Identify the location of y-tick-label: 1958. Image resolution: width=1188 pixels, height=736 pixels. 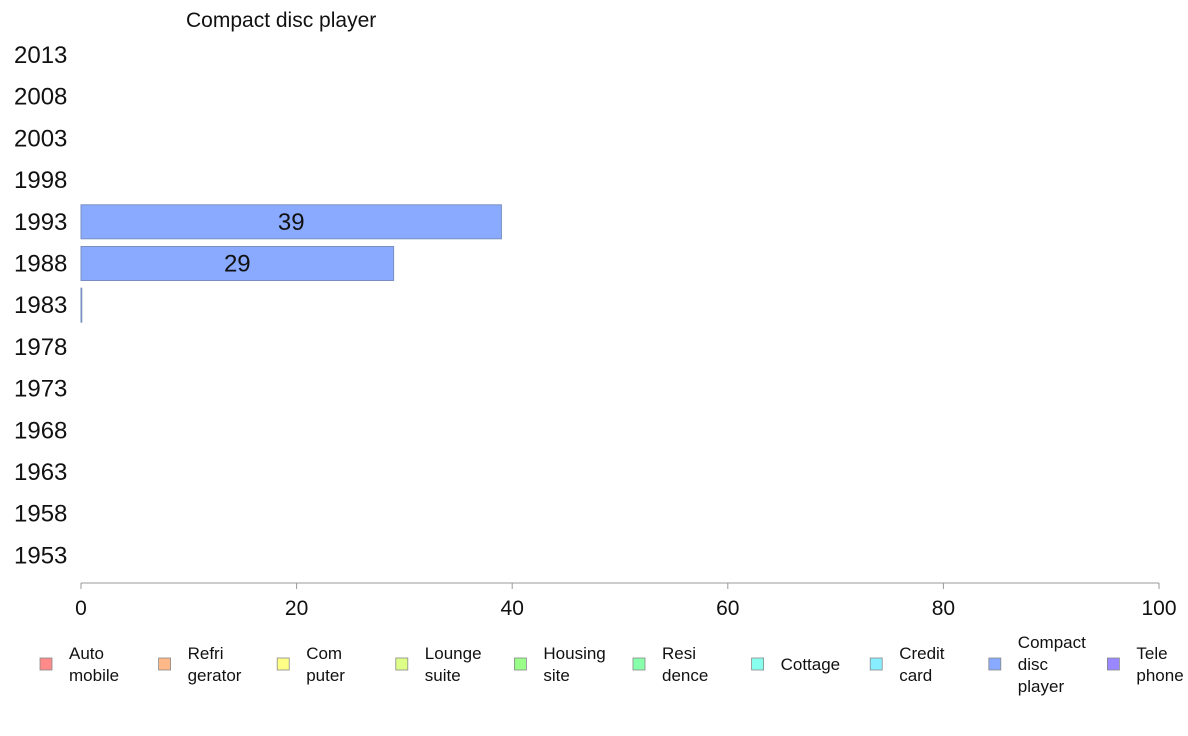
(40, 514).